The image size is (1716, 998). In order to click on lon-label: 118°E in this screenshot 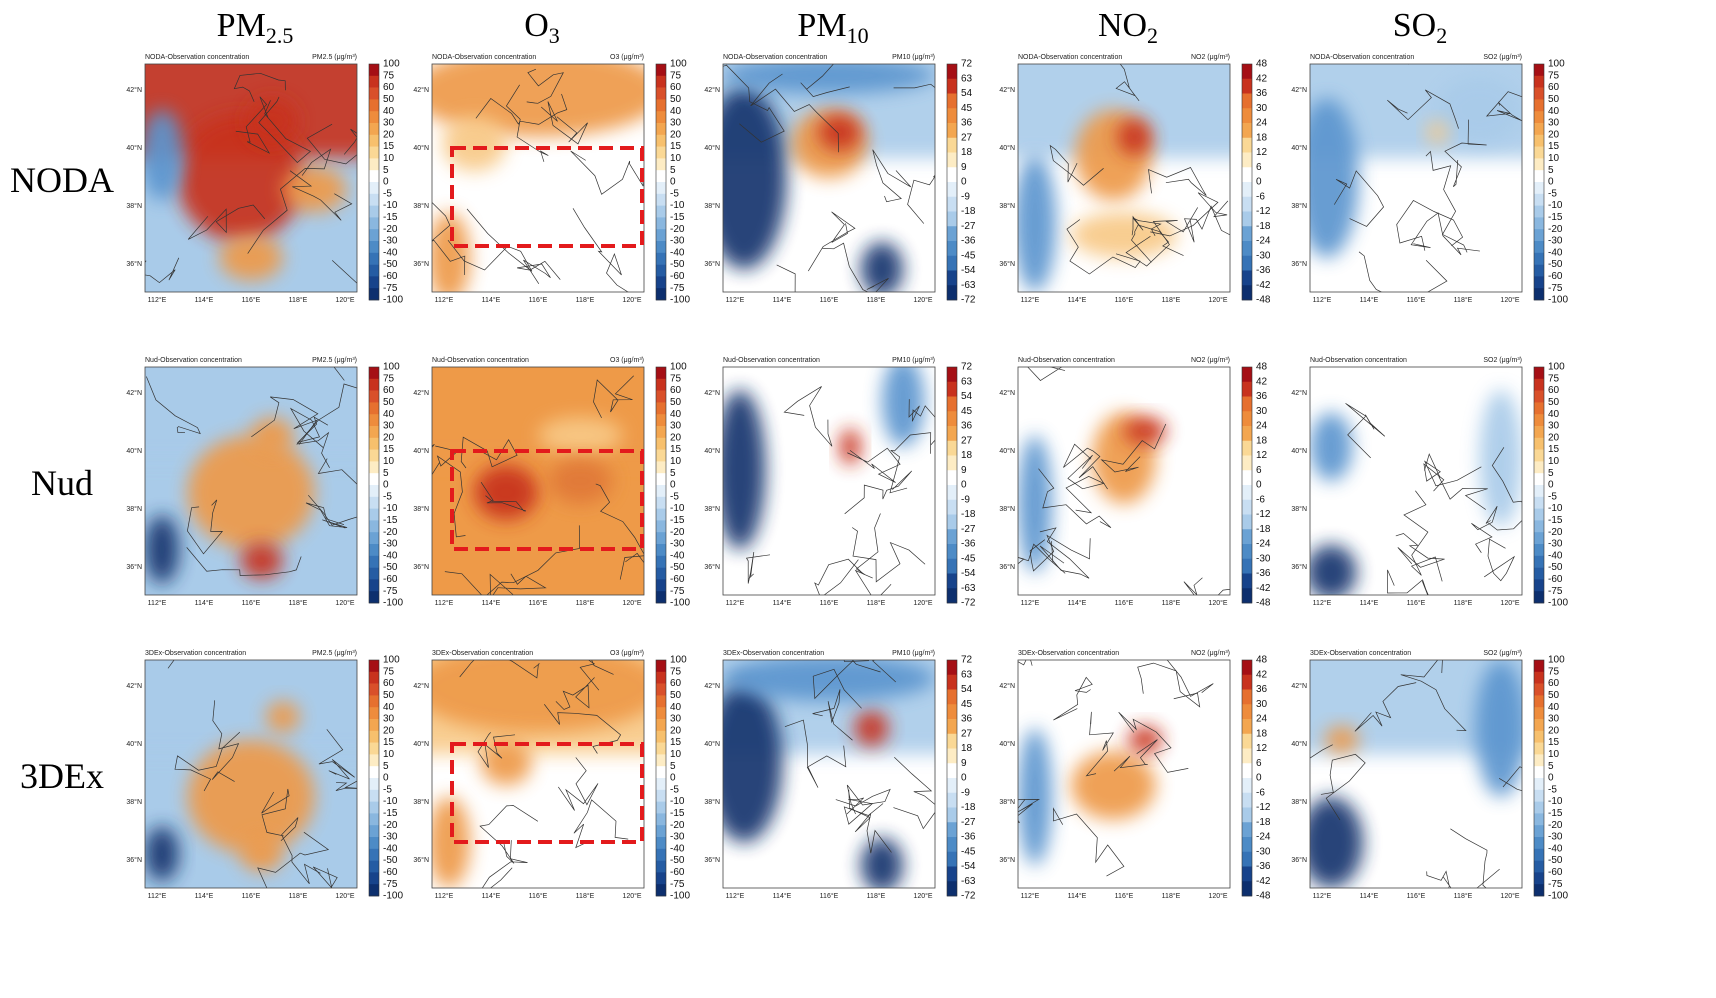, I will do `click(876, 300)`.